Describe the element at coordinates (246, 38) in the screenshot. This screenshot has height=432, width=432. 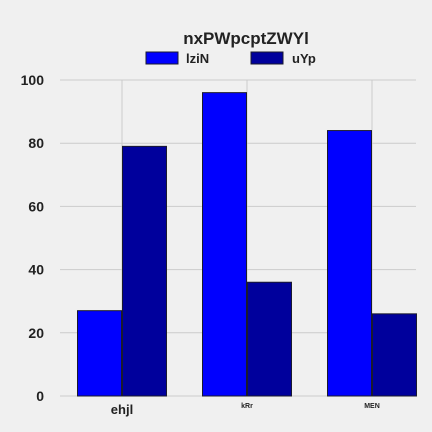
I see `chart-title: nxPWpcptZWYl` at that location.